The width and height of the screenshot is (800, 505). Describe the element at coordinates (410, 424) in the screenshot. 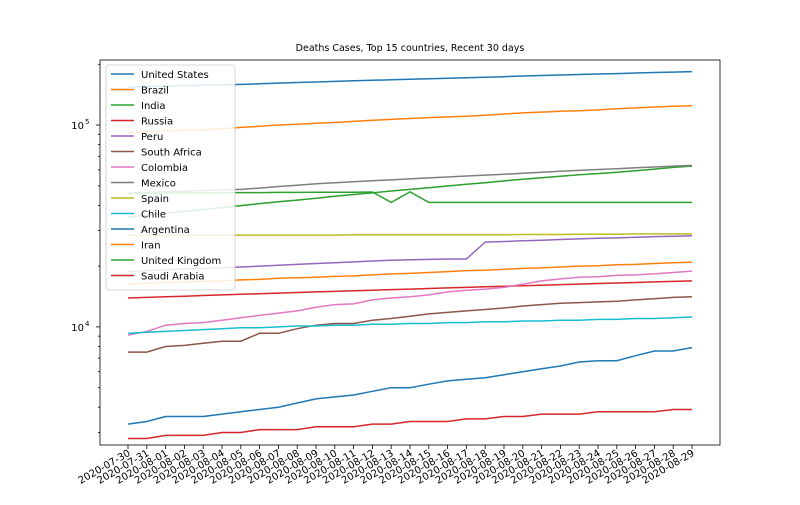

I see `series-line-saudi-arabia` at that location.